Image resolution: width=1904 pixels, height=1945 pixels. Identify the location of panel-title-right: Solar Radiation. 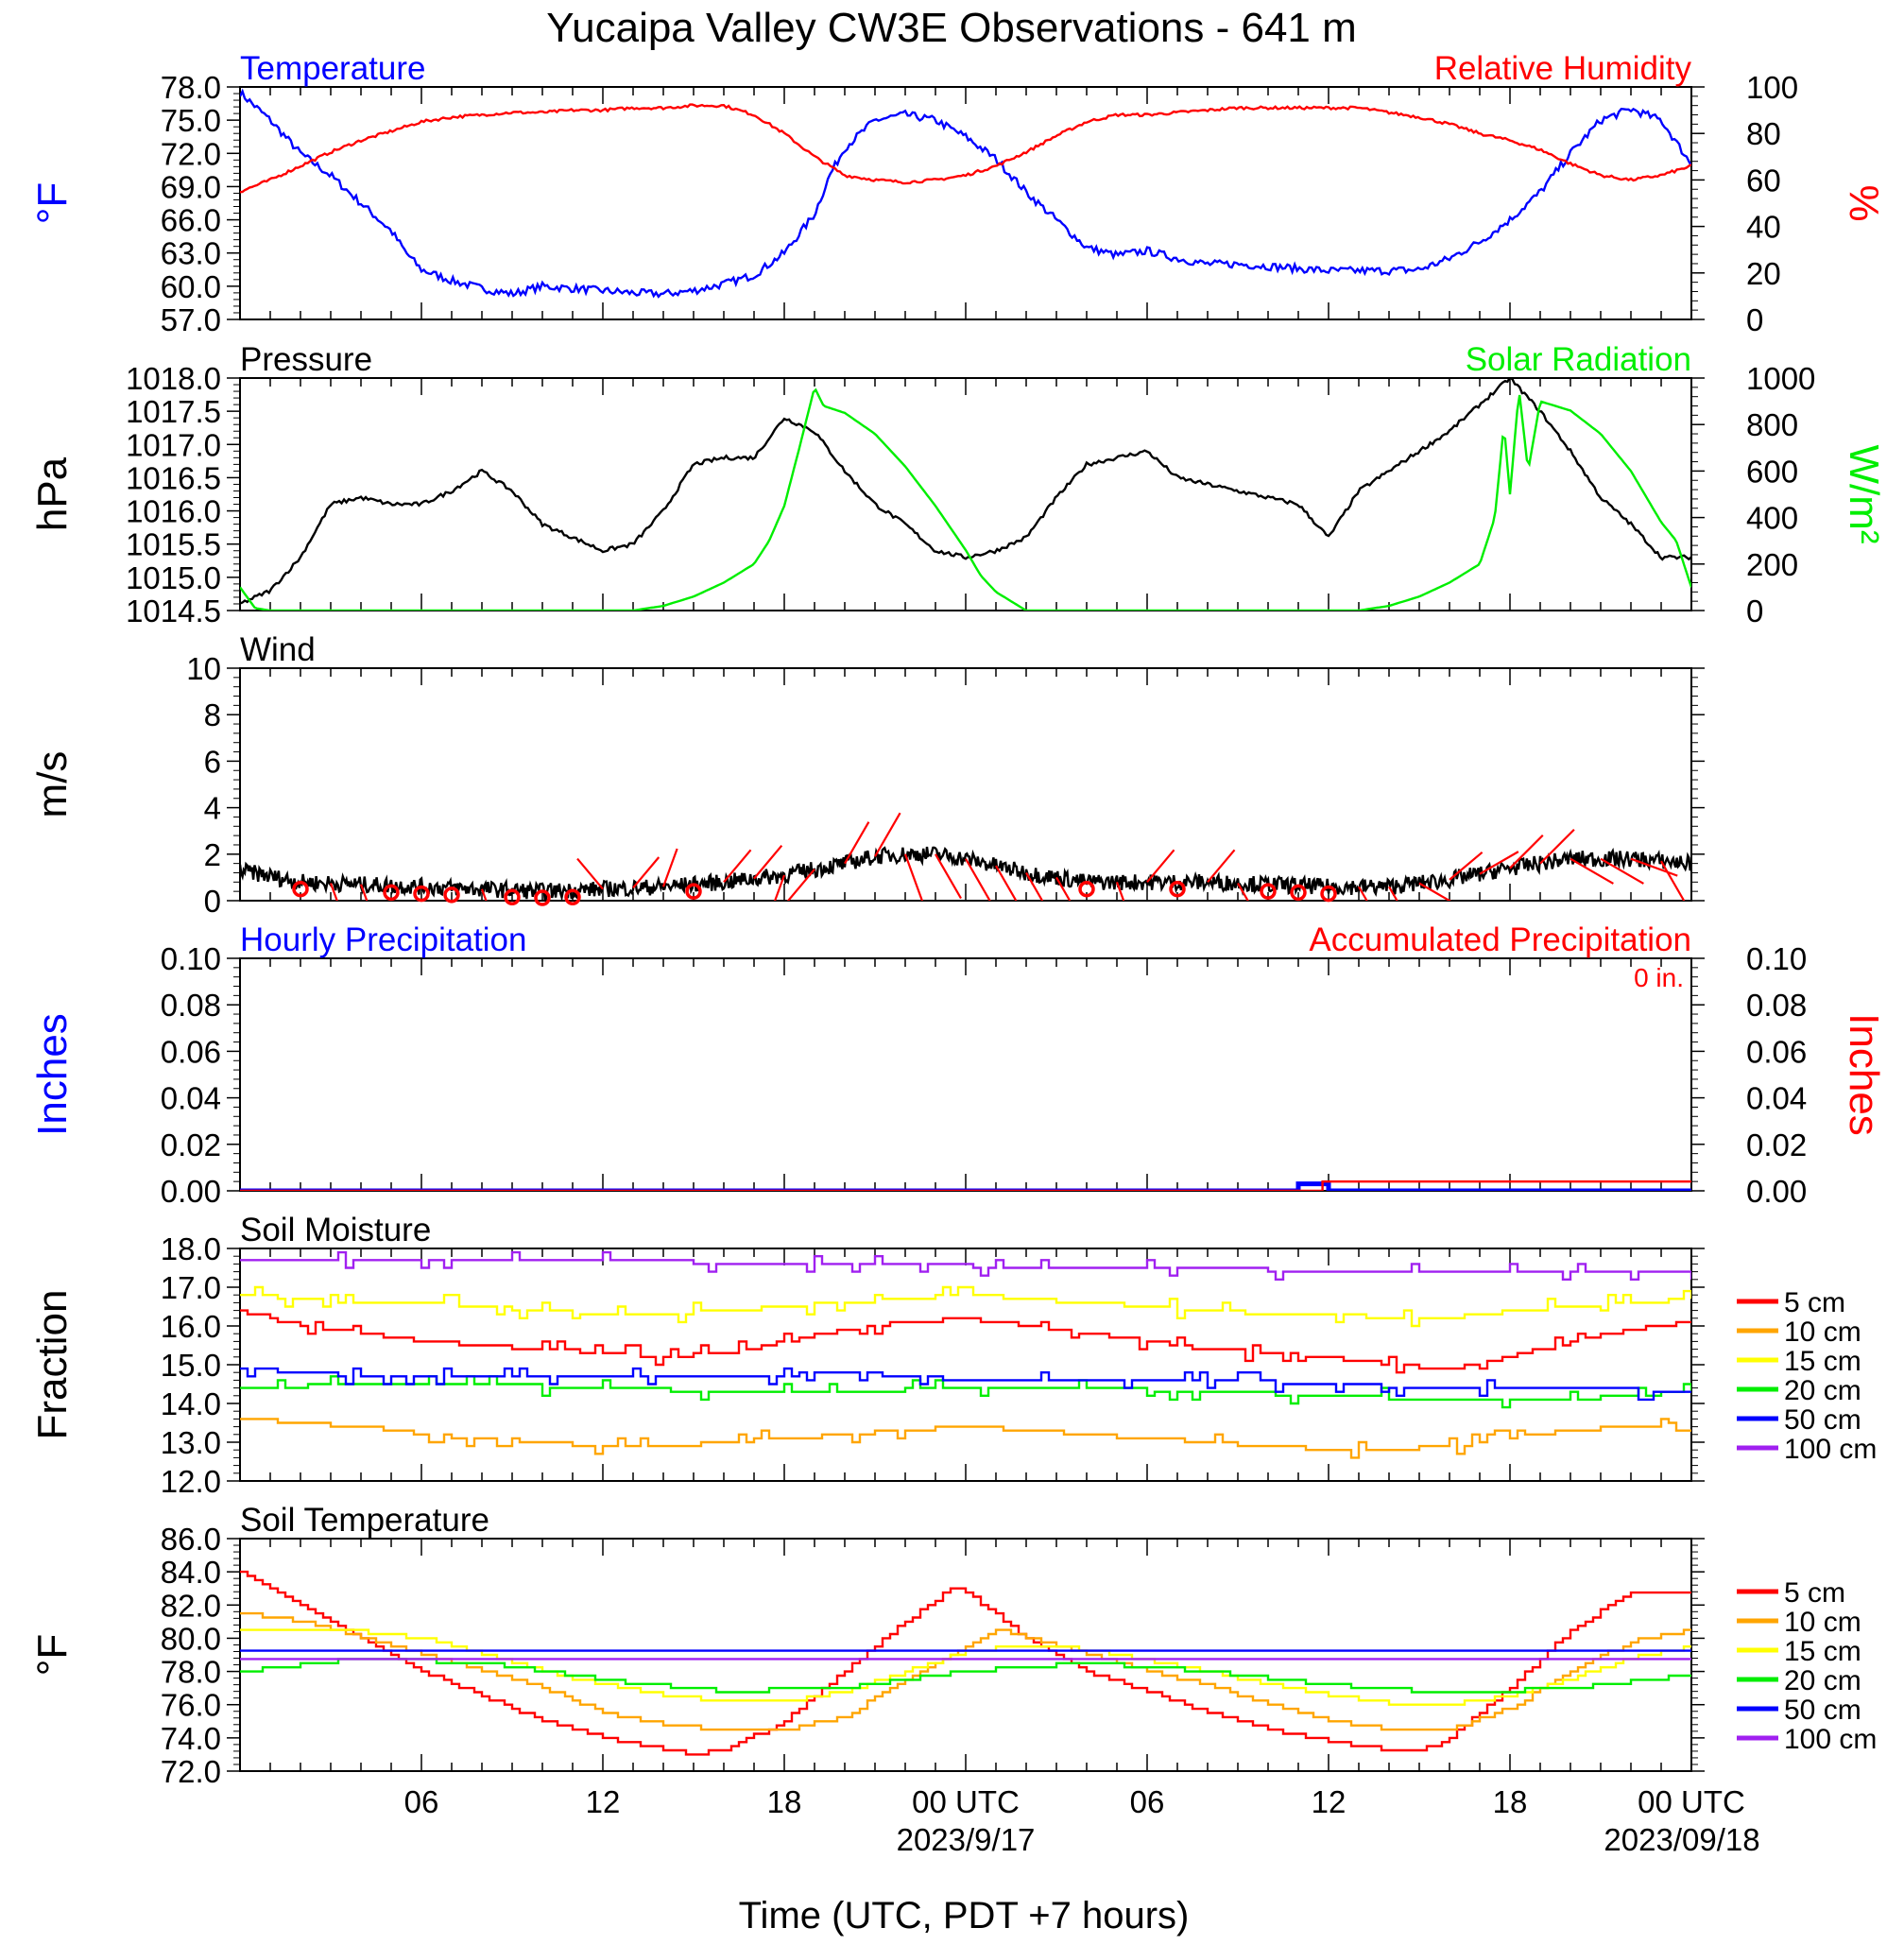
(1579, 359).